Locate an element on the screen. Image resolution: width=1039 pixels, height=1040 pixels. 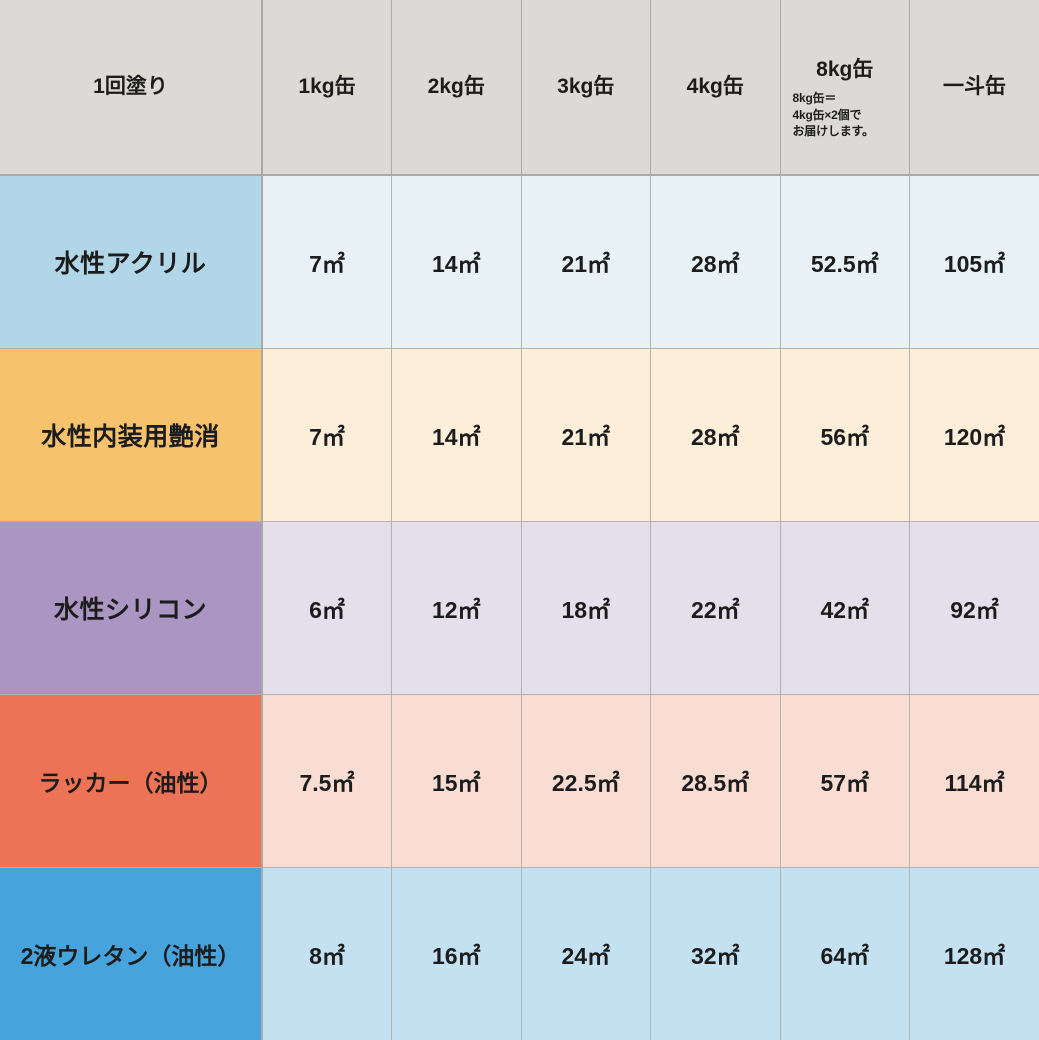
header-cell-corner: 1回塗り is located at coordinates (131, 87).